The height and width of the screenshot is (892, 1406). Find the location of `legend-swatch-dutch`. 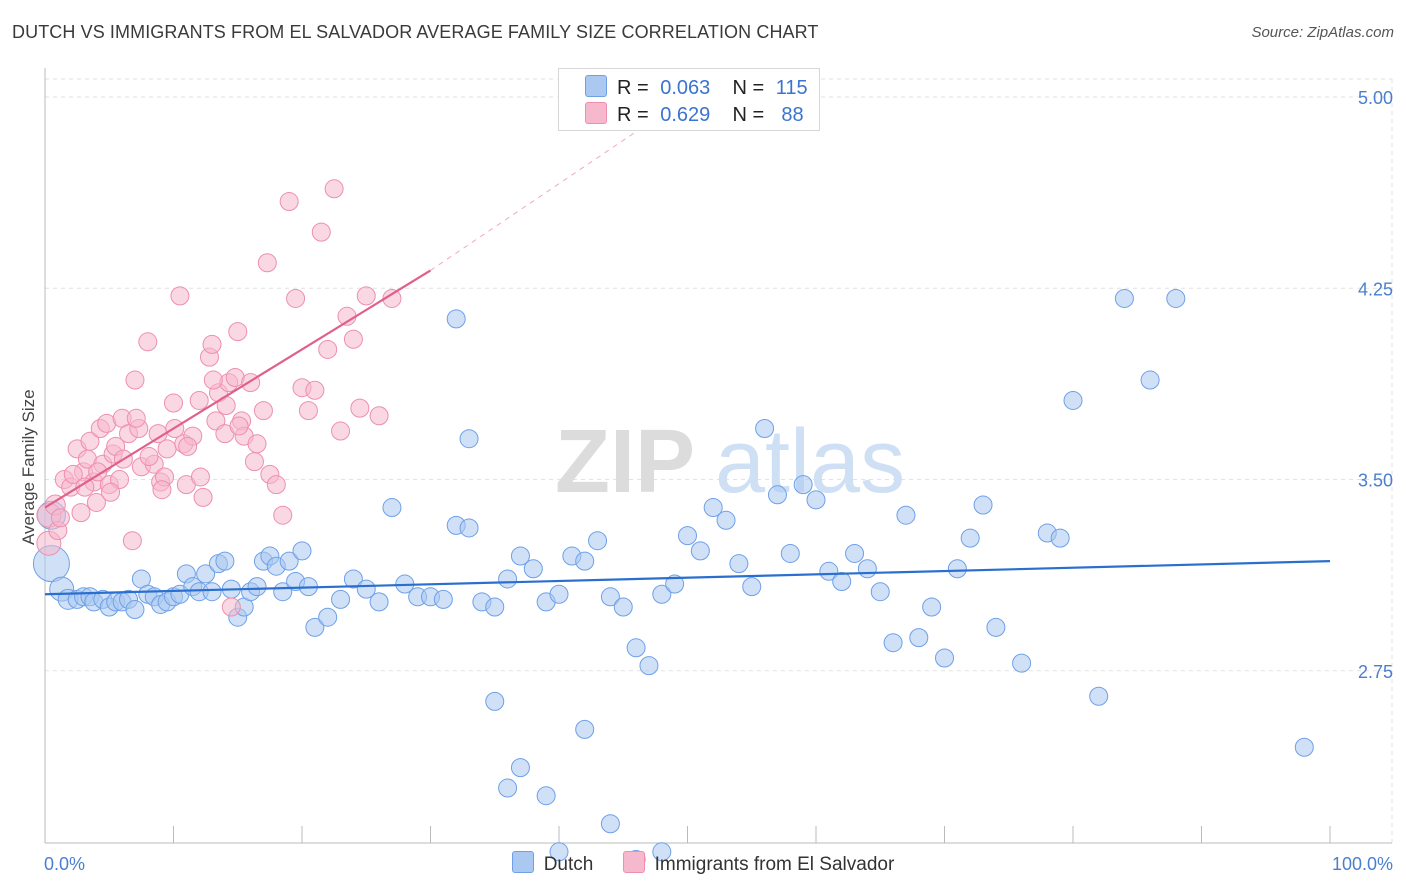

legend-swatch-dutch is located at coordinates (522, 862).